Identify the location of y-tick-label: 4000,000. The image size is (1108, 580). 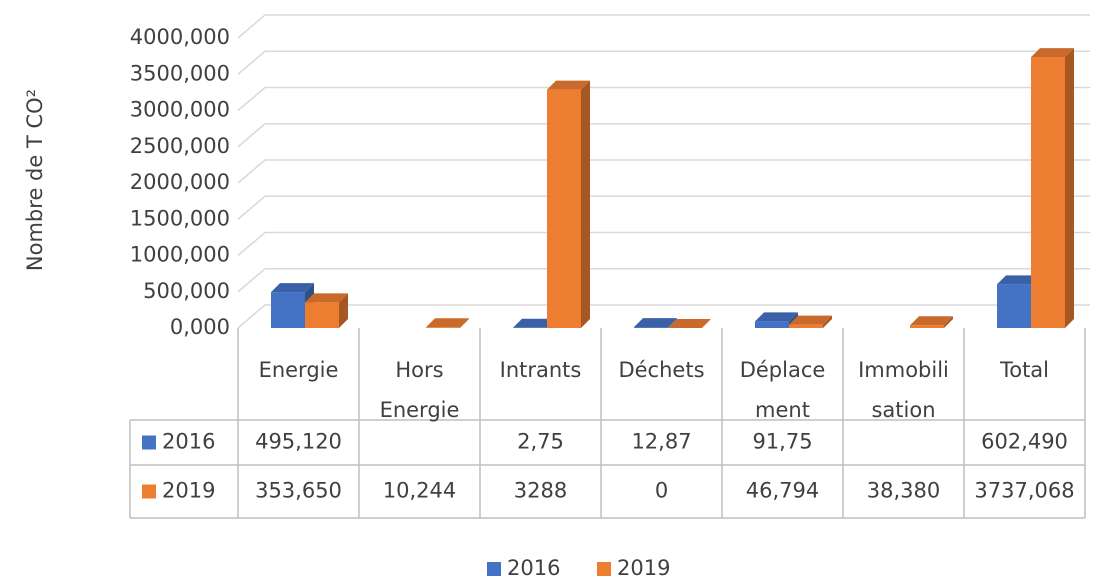
(180, 37).